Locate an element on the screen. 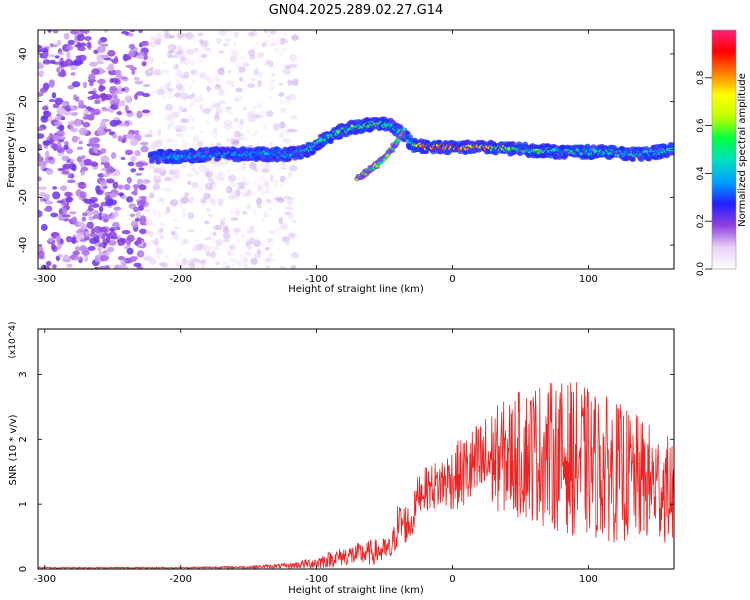 The width and height of the screenshot is (750, 600). colorbar-tick-label: 0.4 is located at coordinates (701, 173).